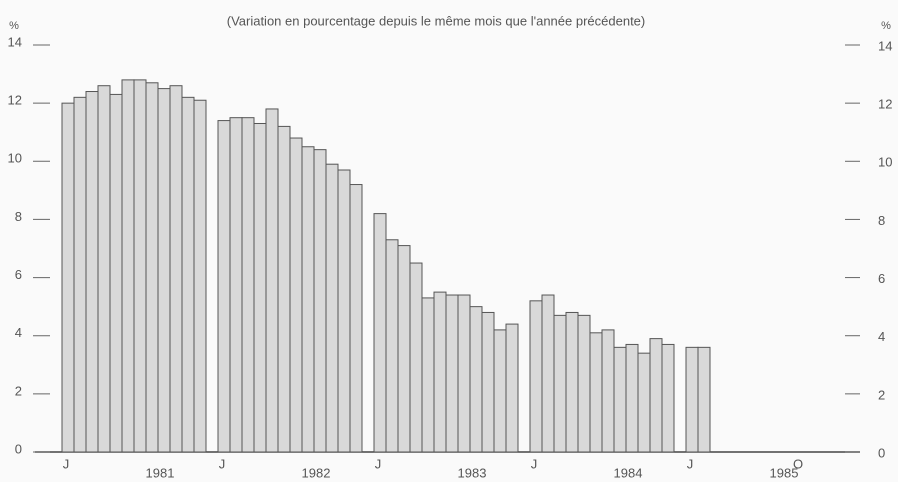 The image size is (898, 482). I want to click on year-label: 1981, so click(160, 472).